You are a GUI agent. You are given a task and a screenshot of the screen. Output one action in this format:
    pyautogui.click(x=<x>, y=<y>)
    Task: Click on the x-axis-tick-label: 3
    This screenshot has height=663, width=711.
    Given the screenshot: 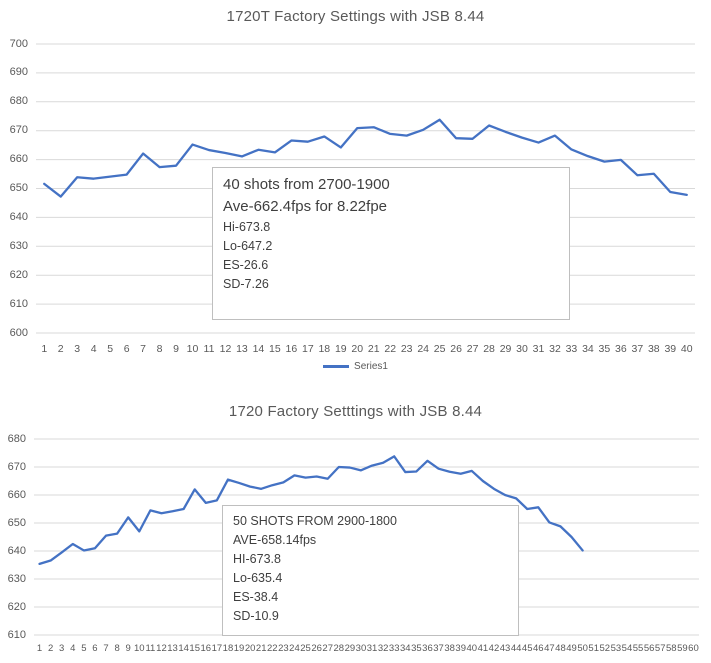 What is the action you would take?
    pyautogui.click(x=62, y=648)
    